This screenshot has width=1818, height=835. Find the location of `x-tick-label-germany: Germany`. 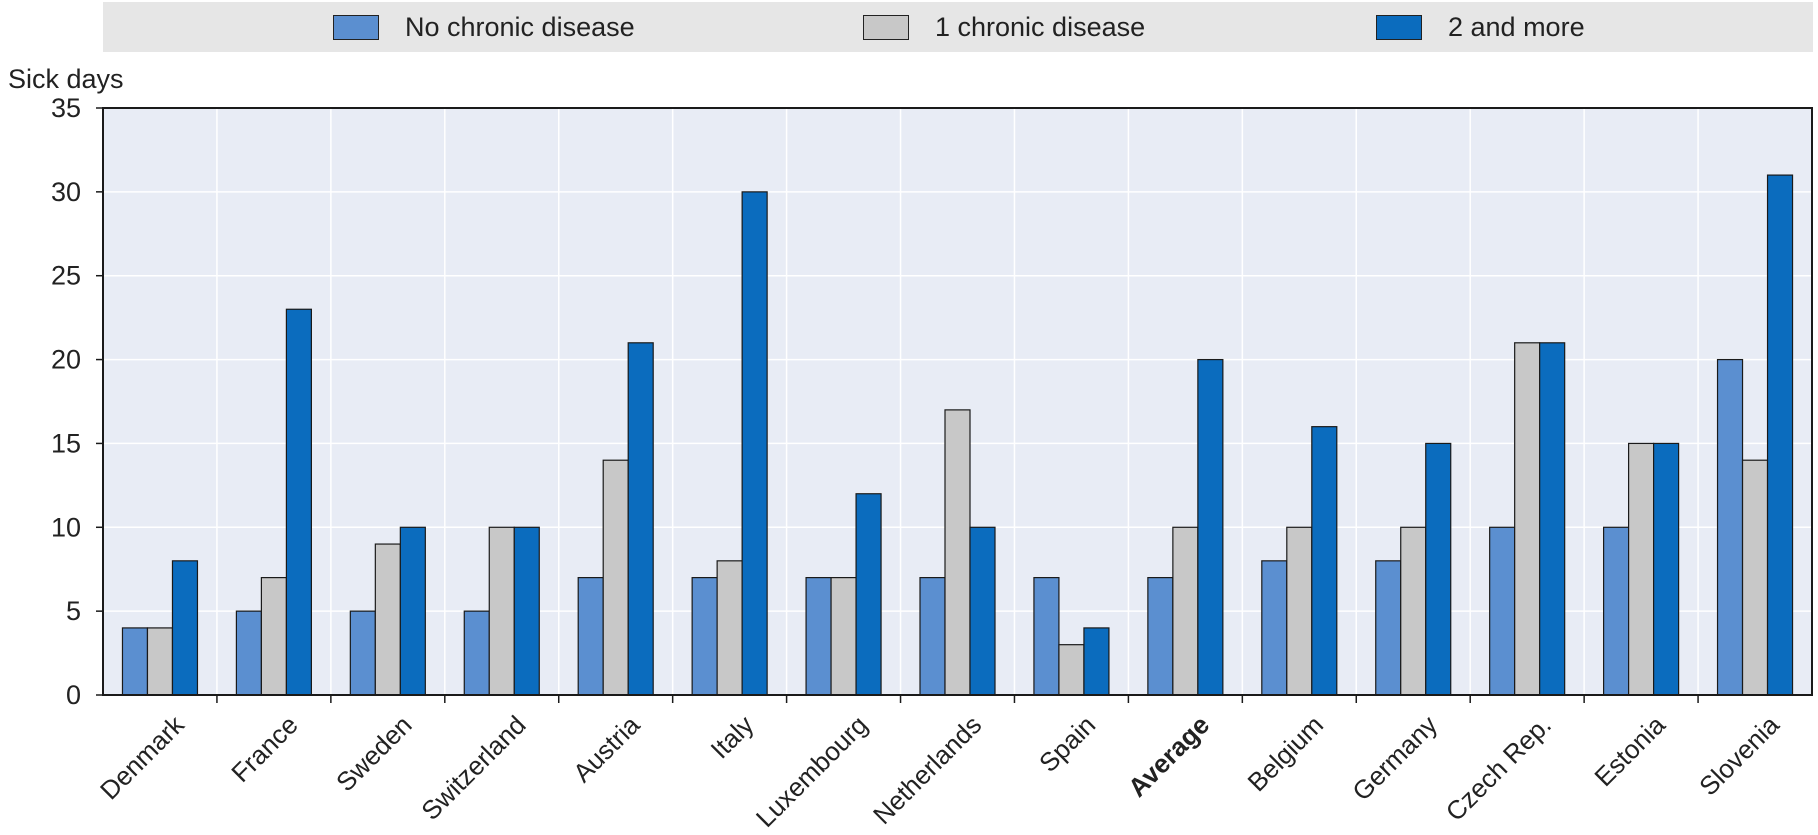

x-tick-label-germany: Germany is located at coordinates (1394, 758).